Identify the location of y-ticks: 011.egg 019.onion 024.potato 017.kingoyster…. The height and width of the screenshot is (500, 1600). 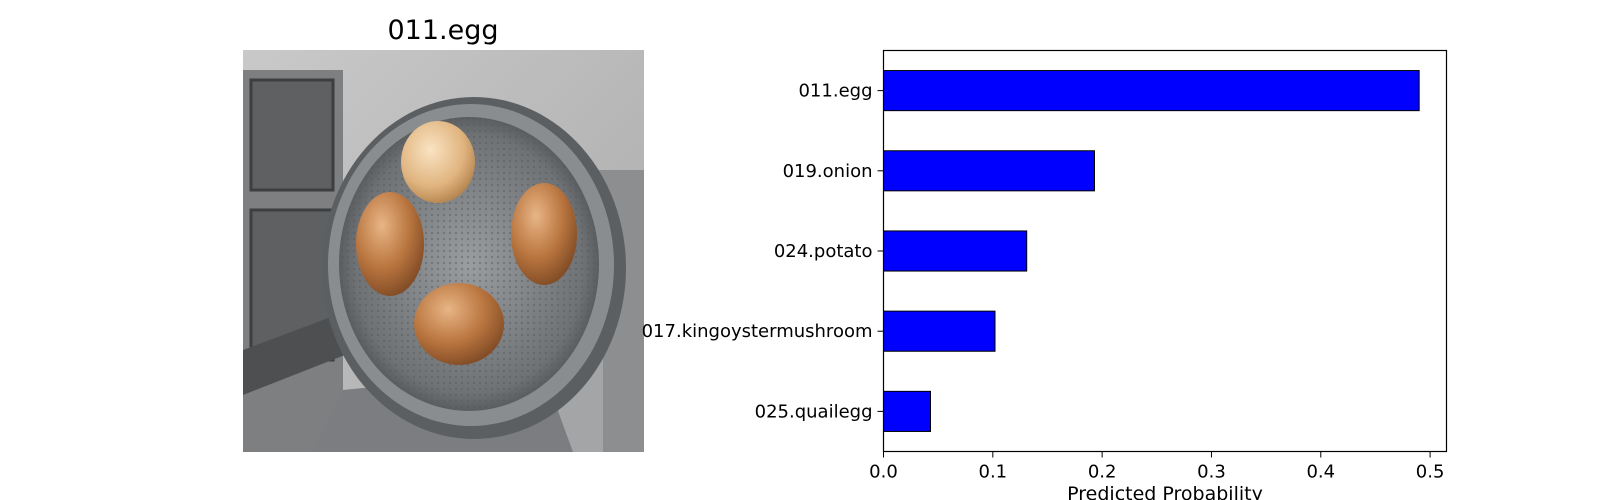
(763, 251).